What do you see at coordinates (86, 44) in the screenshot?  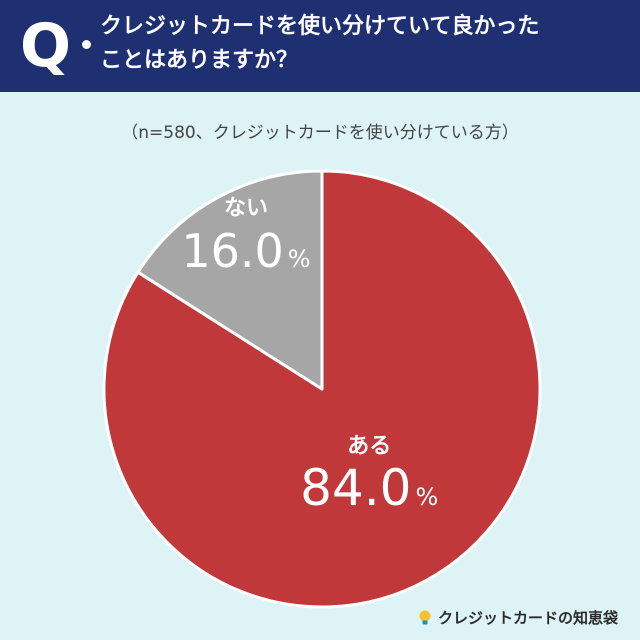 I see `q-dot` at bounding box center [86, 44].